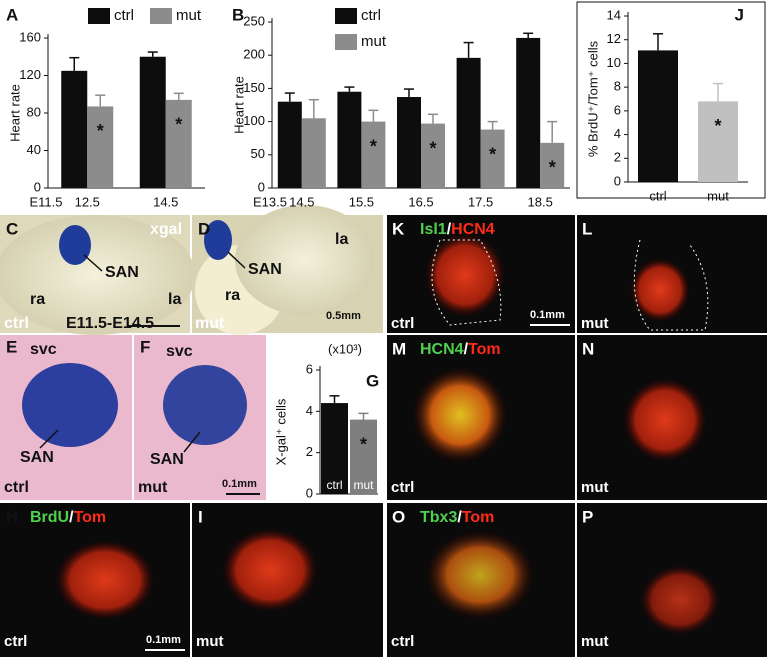 The width and height of the screenshot is (767, 657). Describe the element at coordinates (97, 275) in the screenshot. I see `heart` at that location.